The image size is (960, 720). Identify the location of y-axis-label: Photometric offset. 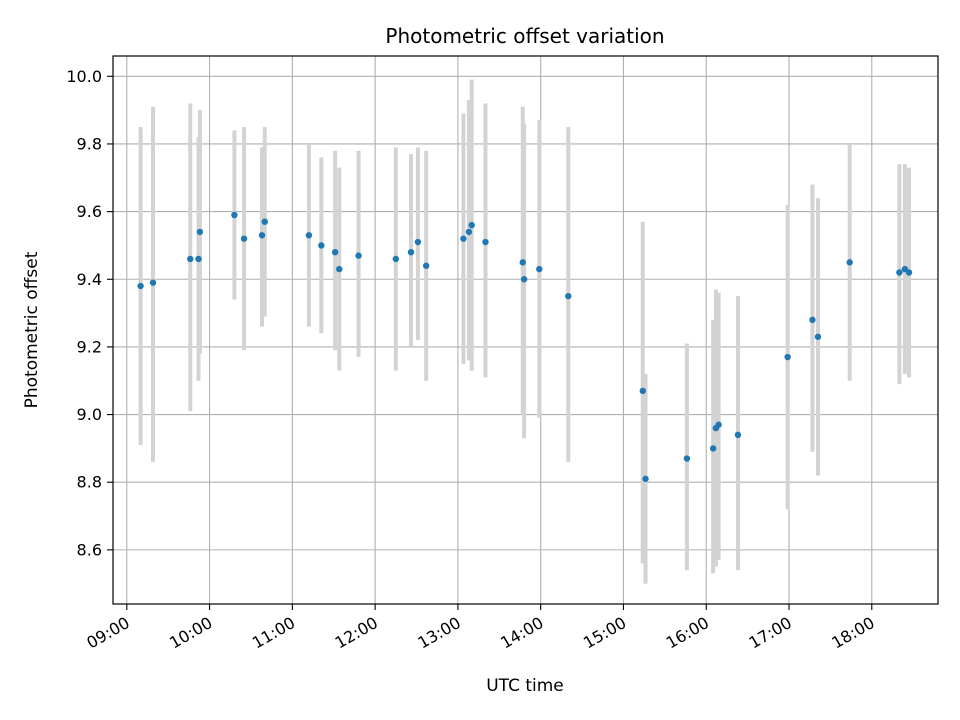
(32, 329).